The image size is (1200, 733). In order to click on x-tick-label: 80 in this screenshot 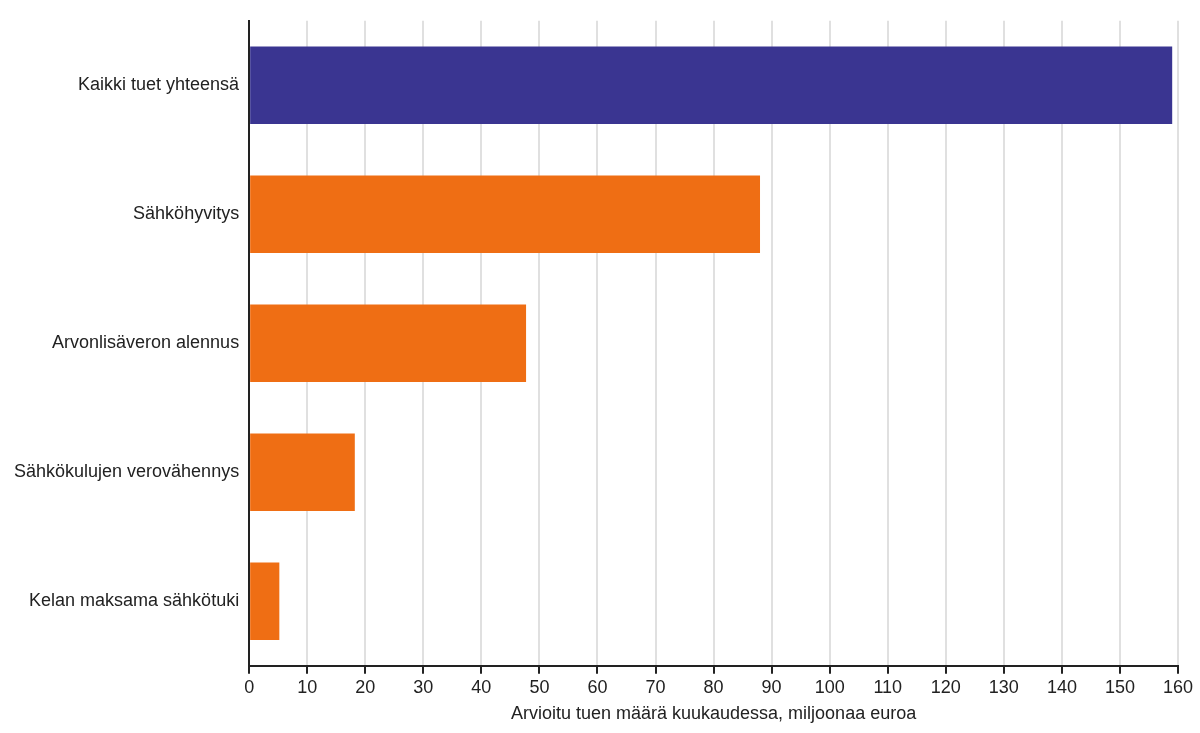, I will do `click(713, 686)`.